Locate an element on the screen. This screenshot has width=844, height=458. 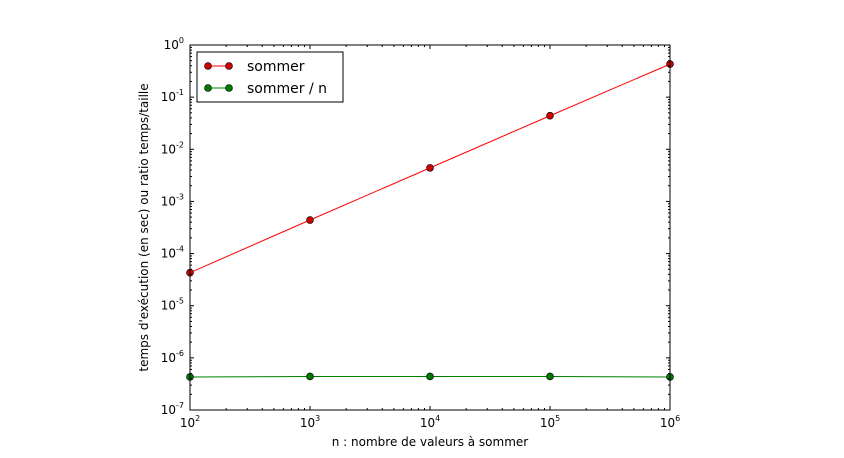
y-tick-label: 10⁻⁷ is located at coordinates (172, 409).